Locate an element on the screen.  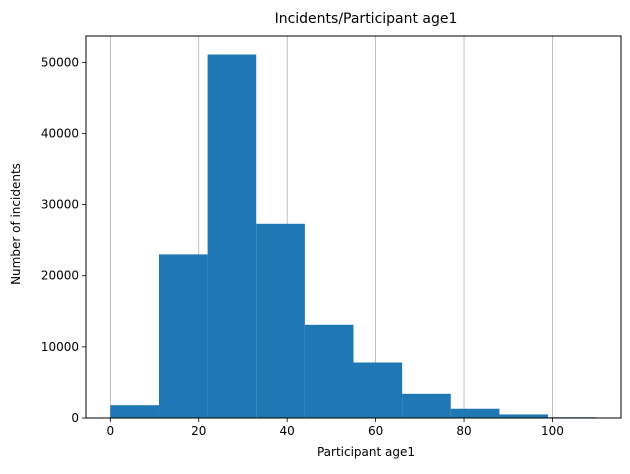
y-tick-label: 30000 is located at coordinates (60, 205).